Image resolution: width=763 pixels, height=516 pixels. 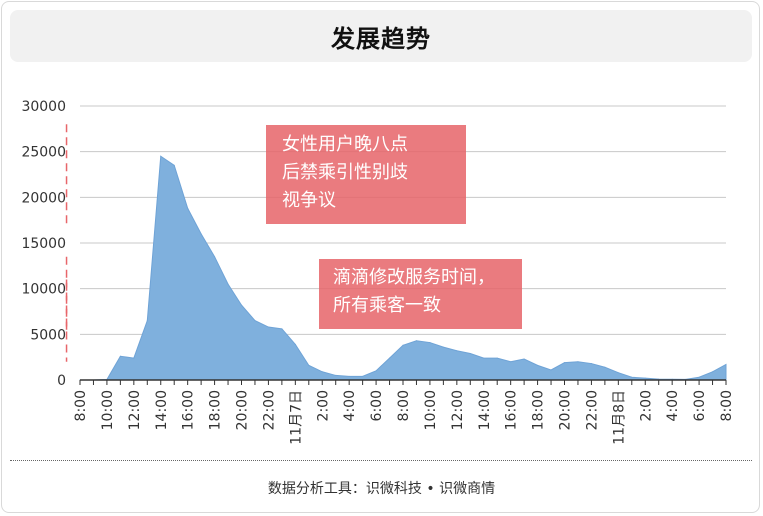 I want to click on y-tick-label: 10000, so click(x=43, y=290).